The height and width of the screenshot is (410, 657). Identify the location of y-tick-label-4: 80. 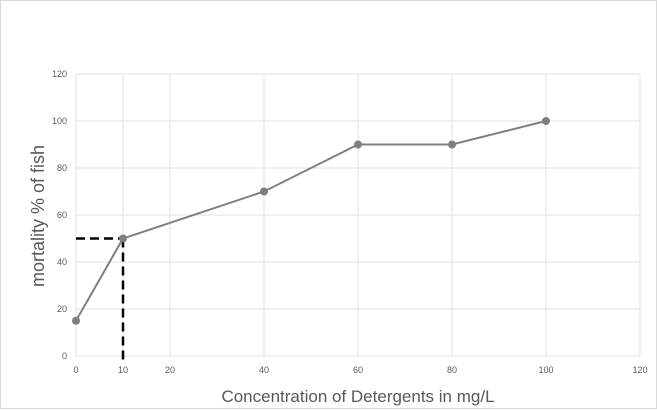
(62, 168).